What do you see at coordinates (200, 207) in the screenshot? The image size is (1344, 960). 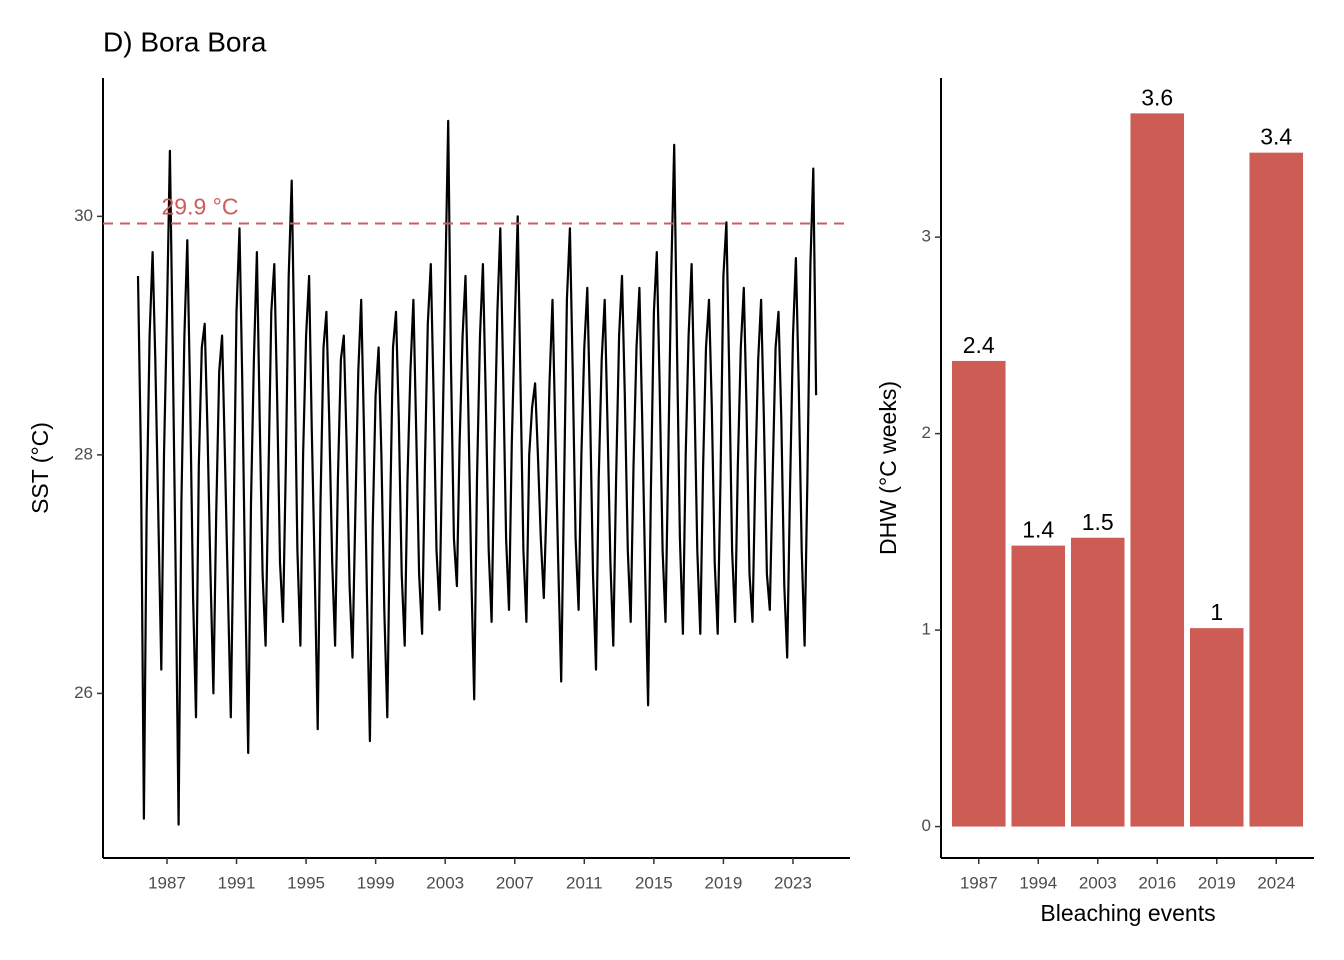 I see `threshold-label: 29.9 °C` at bounding box center [200, 207].